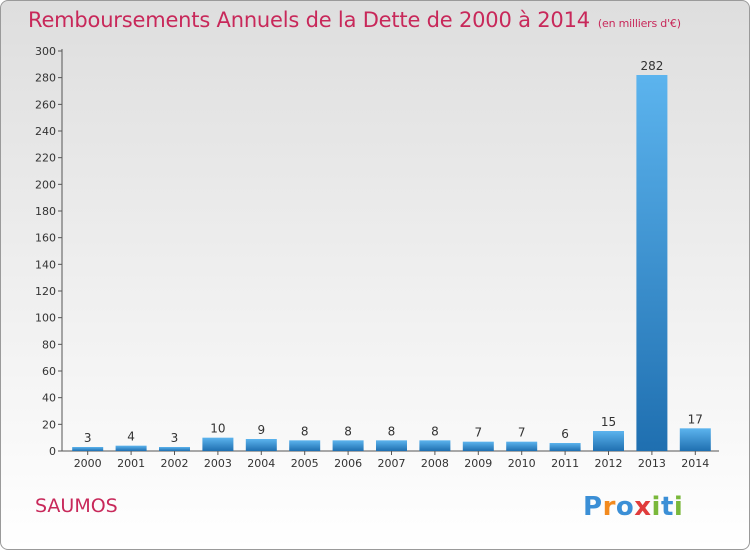 This screenshot has width=750, height=550. Describe the element at coordinates (305, 445) in the screenshot. I see `bar-2005` at that location.